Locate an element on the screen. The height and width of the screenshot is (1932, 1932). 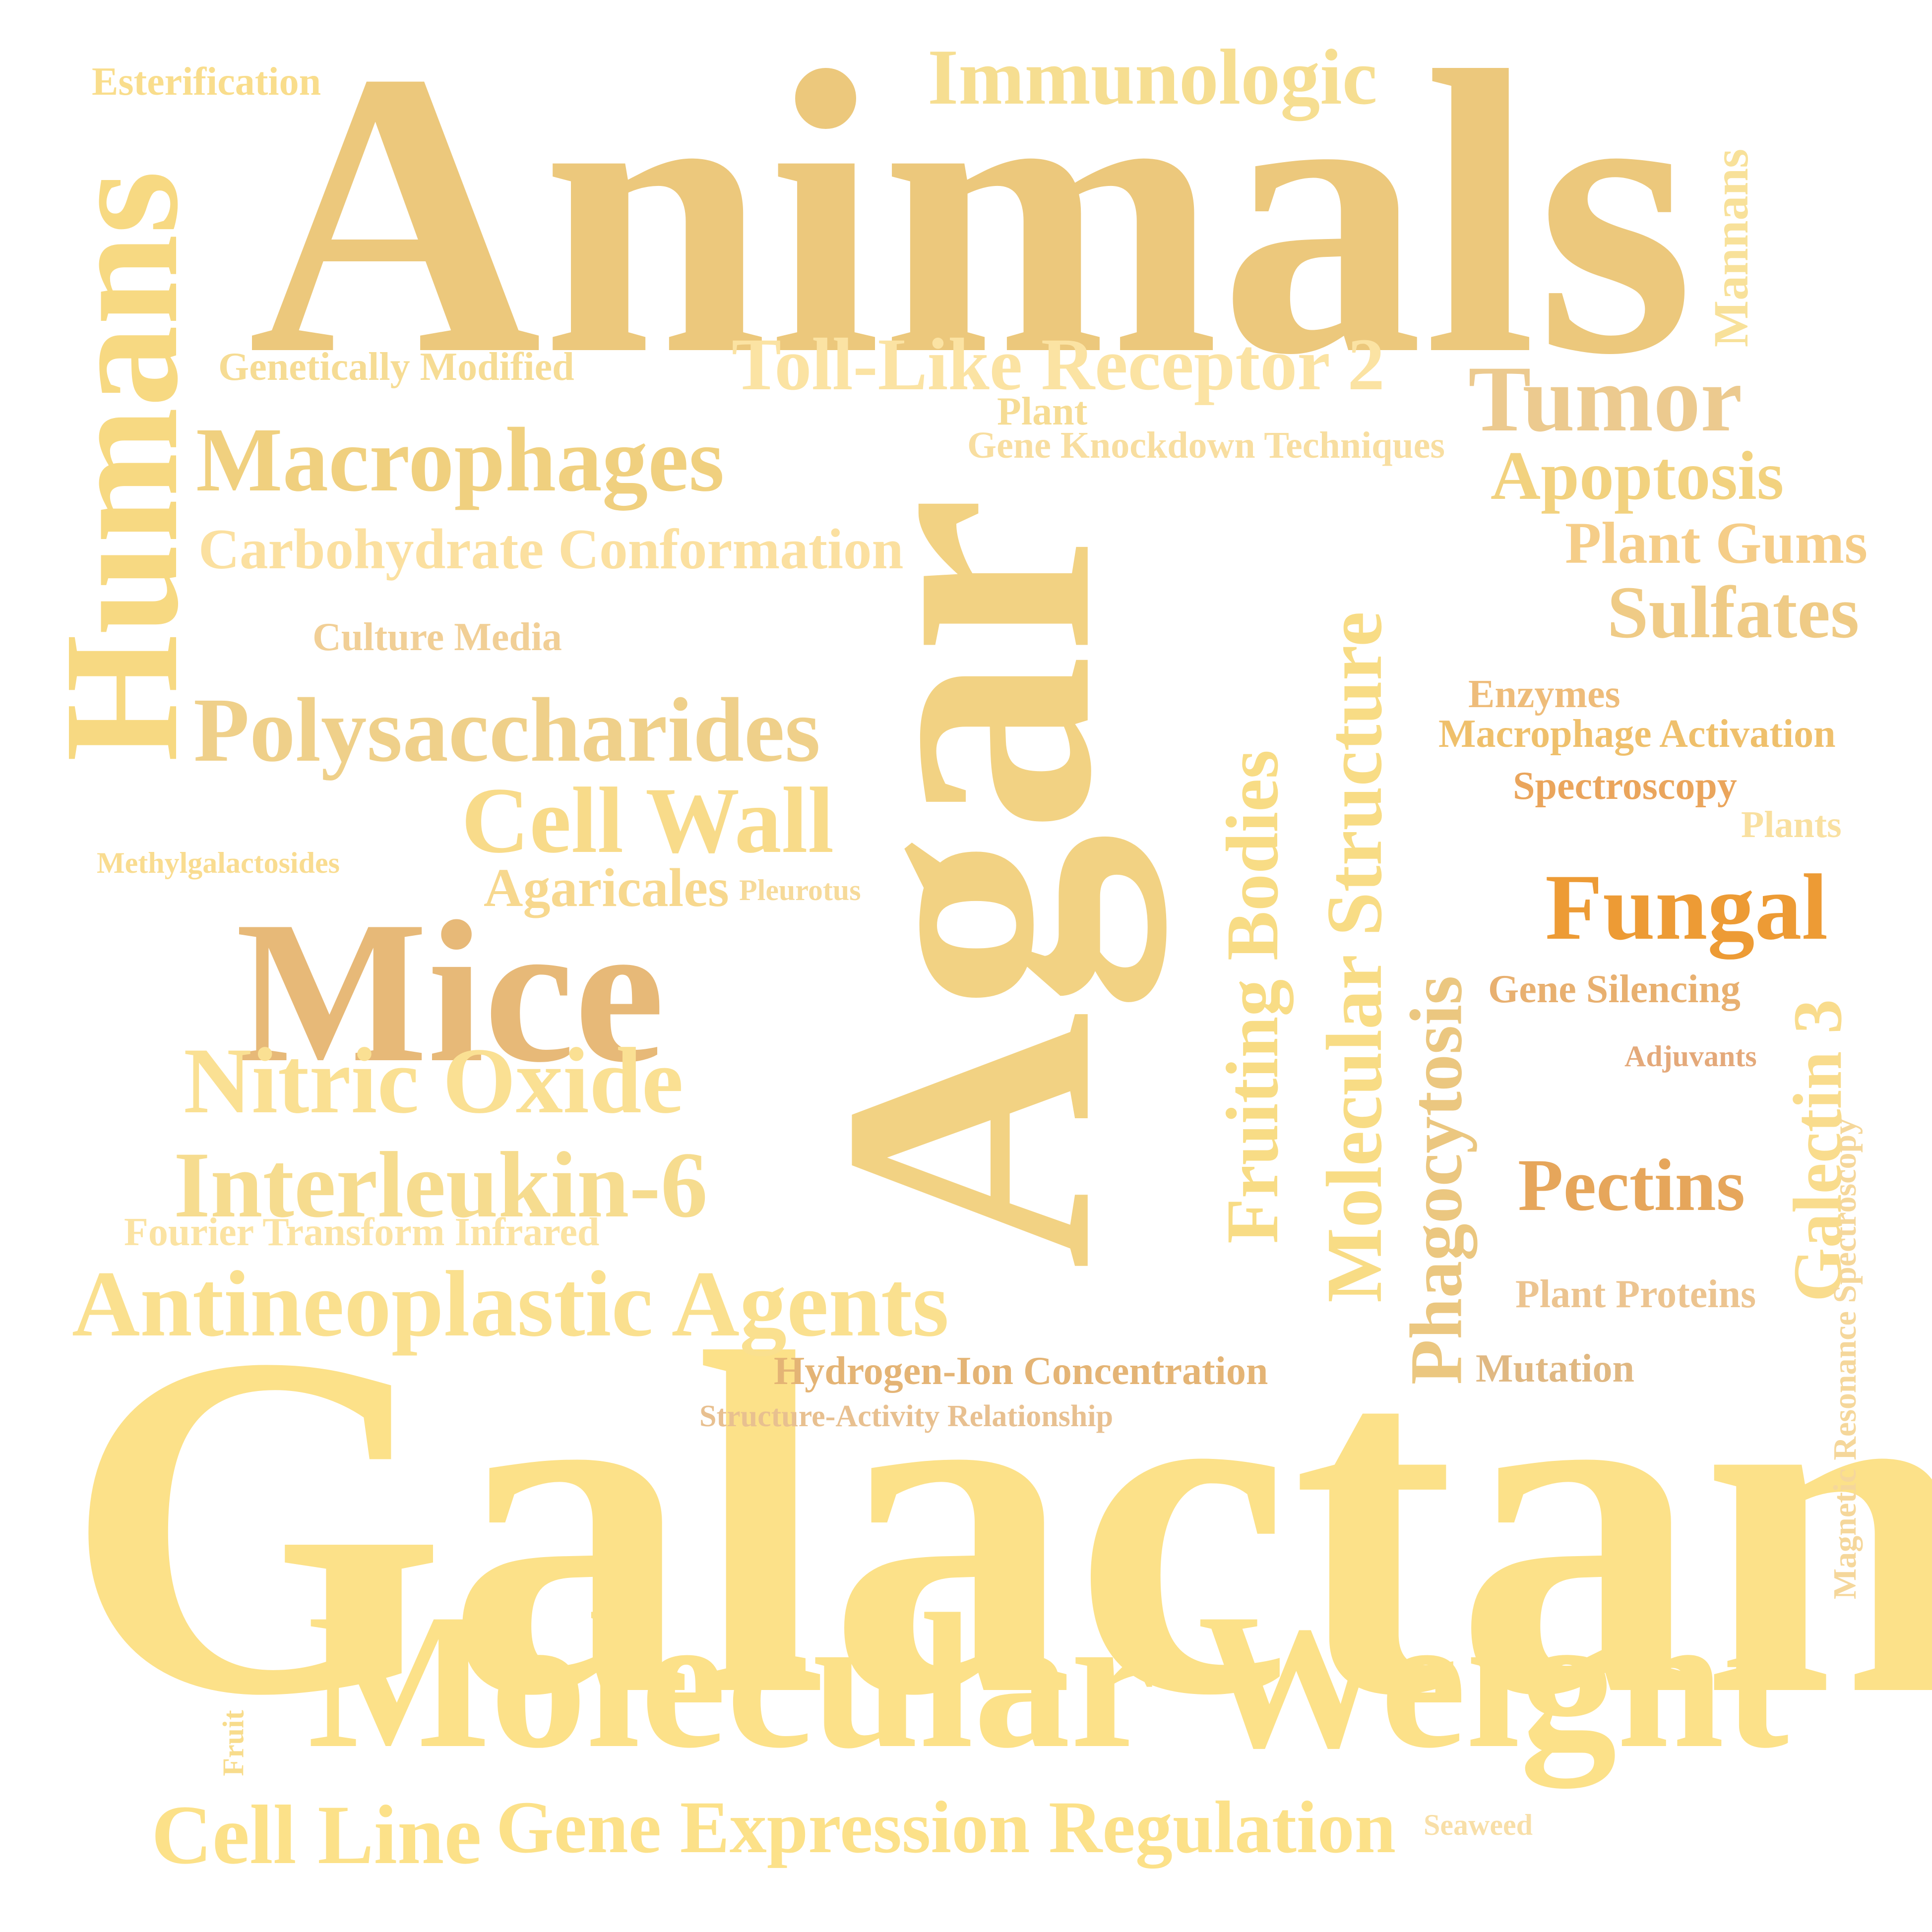
word-mutation: Mutation is located at coordinates (1555, 1368).